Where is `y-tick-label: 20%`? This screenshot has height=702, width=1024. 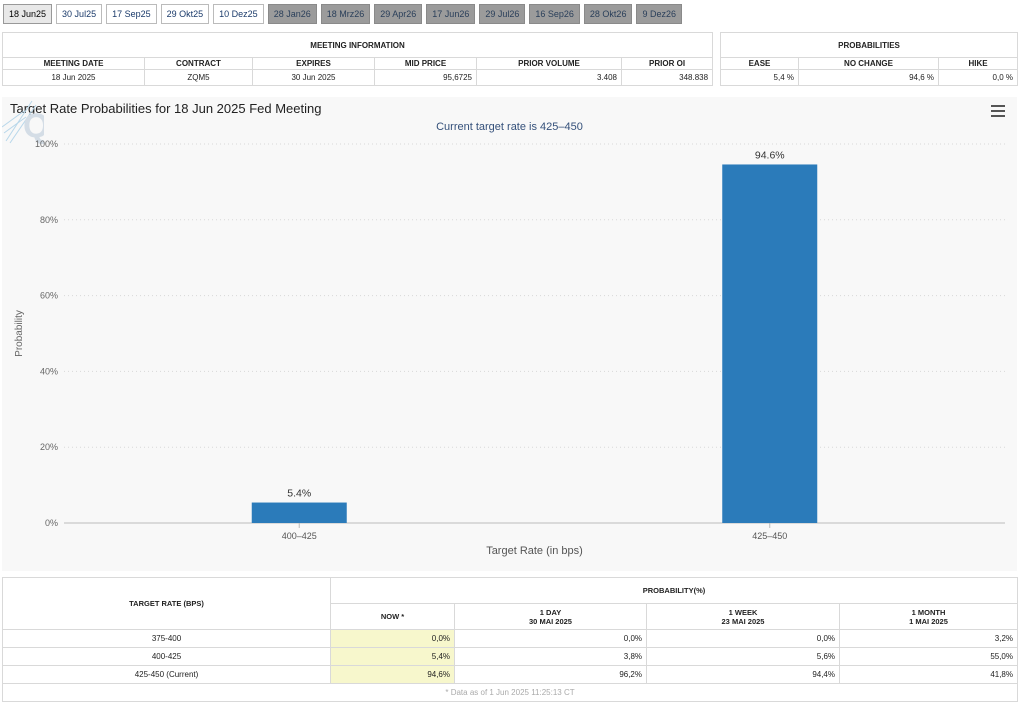
y-tick-label: 20% is located at coordinates (49, 447).